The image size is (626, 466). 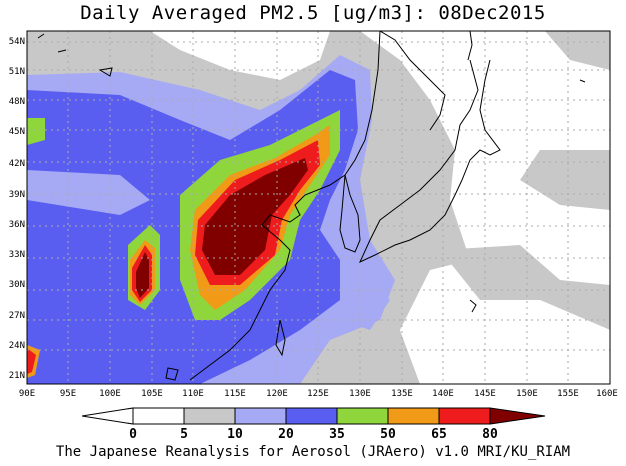 What do you see at coordinates (412, 81) in the screenshot?
I see `coast-mainland-ne` at bounding box center [412, 81].